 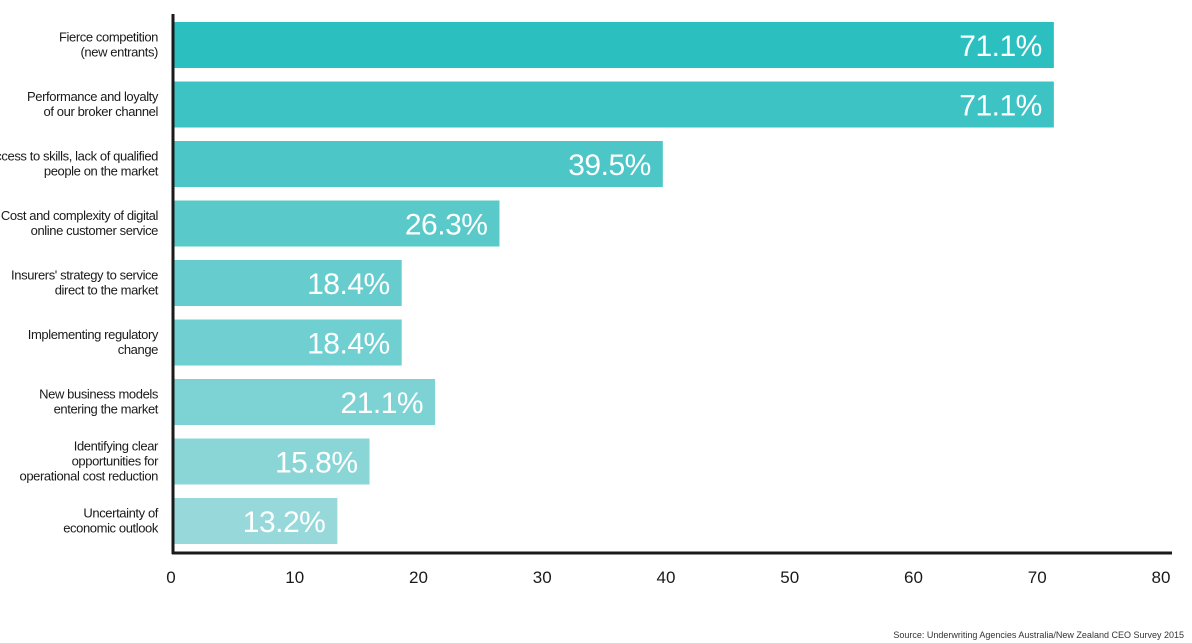 I want to click on category-label-line: online customer service, so click(x=95, y=230).